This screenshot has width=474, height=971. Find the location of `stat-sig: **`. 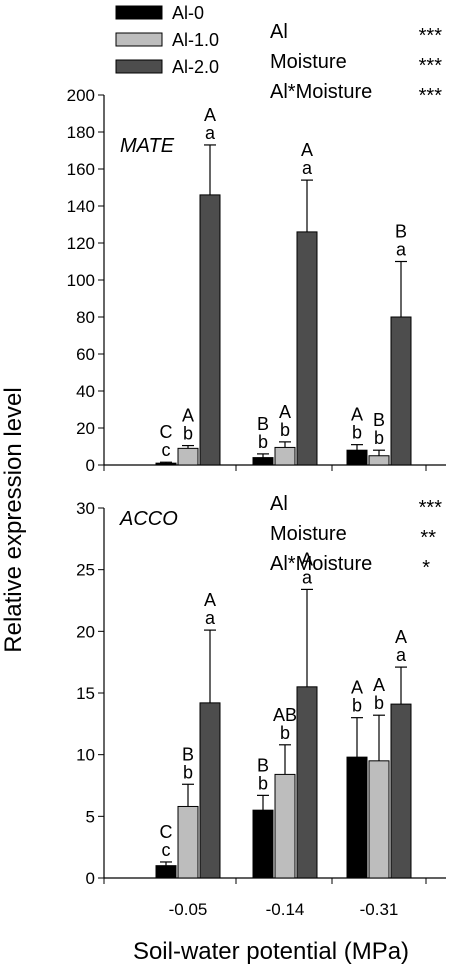

stat-sig: ** is located at coordinates (428, 538).